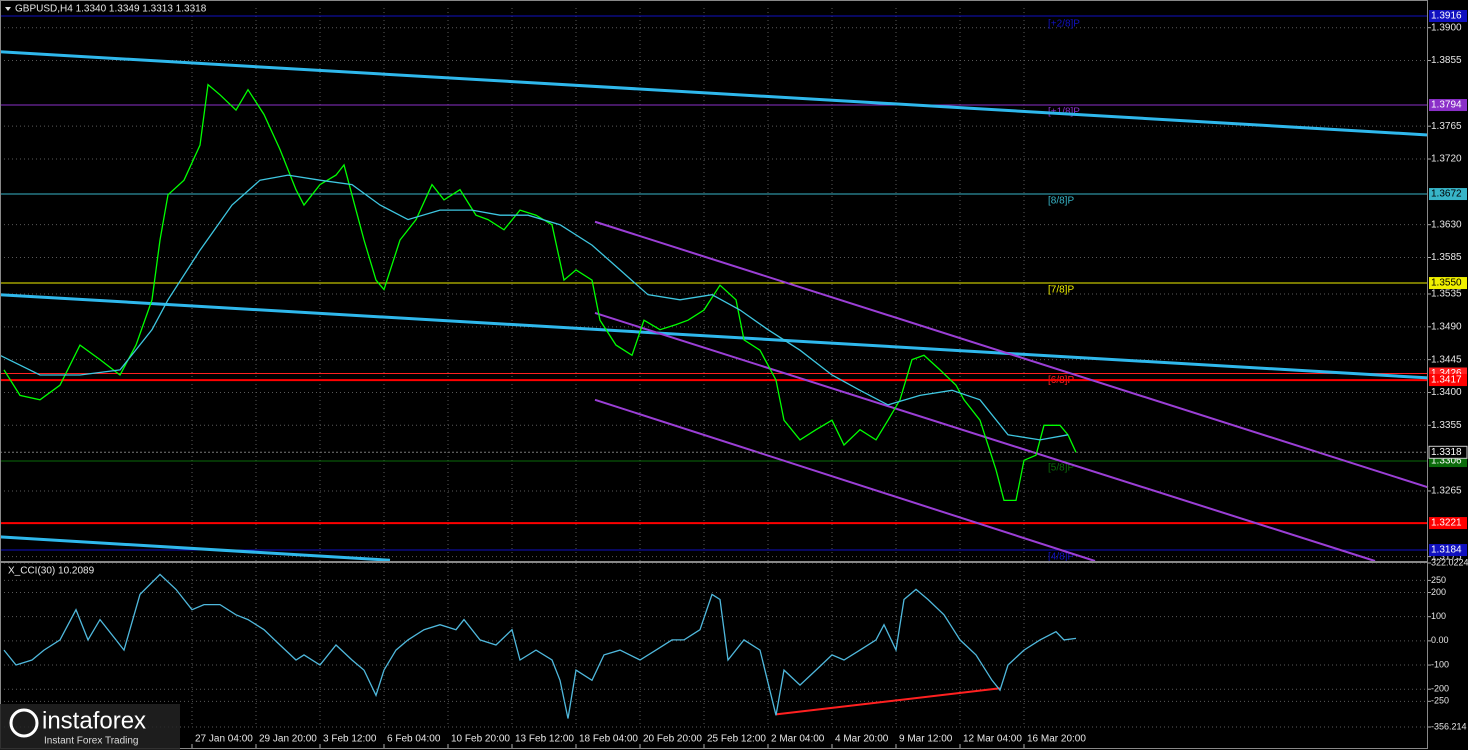  Describe the element at coordinates (8, 9) in the screenshot. I see `menu-arrow` at that location.